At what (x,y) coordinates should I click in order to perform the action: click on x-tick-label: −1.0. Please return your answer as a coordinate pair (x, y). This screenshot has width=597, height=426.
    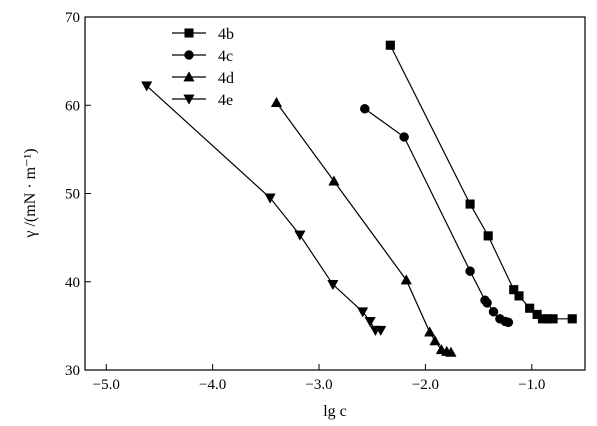
    Looking at the image, I should click on (531, 385).